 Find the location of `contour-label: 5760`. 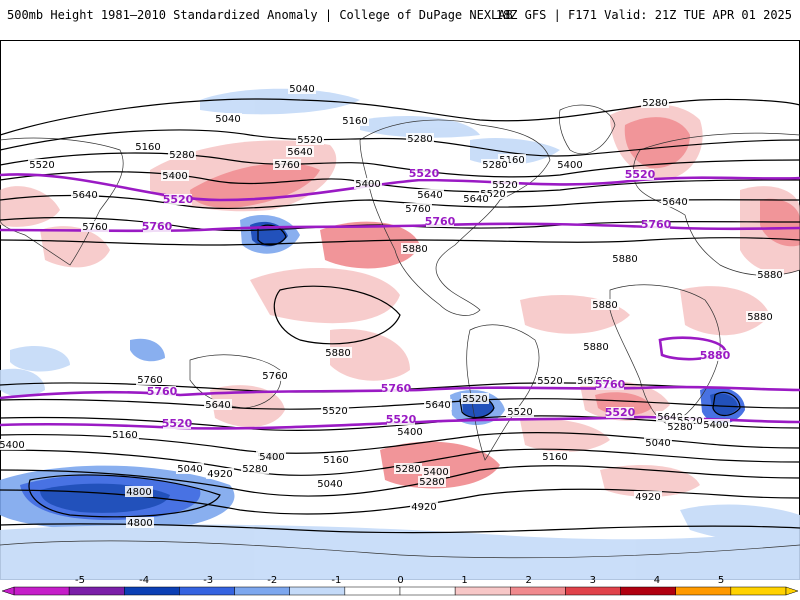

contour-label: 5760 is located at coordinates (286, 165).